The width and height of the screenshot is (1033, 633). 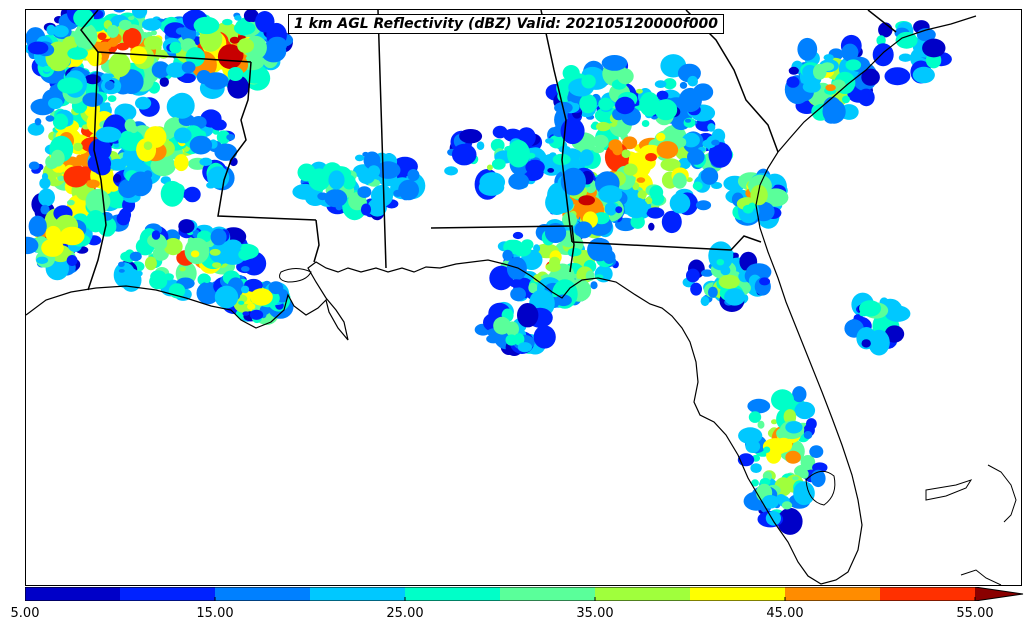 What do you see at coordinates (732, 81) in the screenshot?
I see `border-ga-sc` at bounding box center [732, 81].